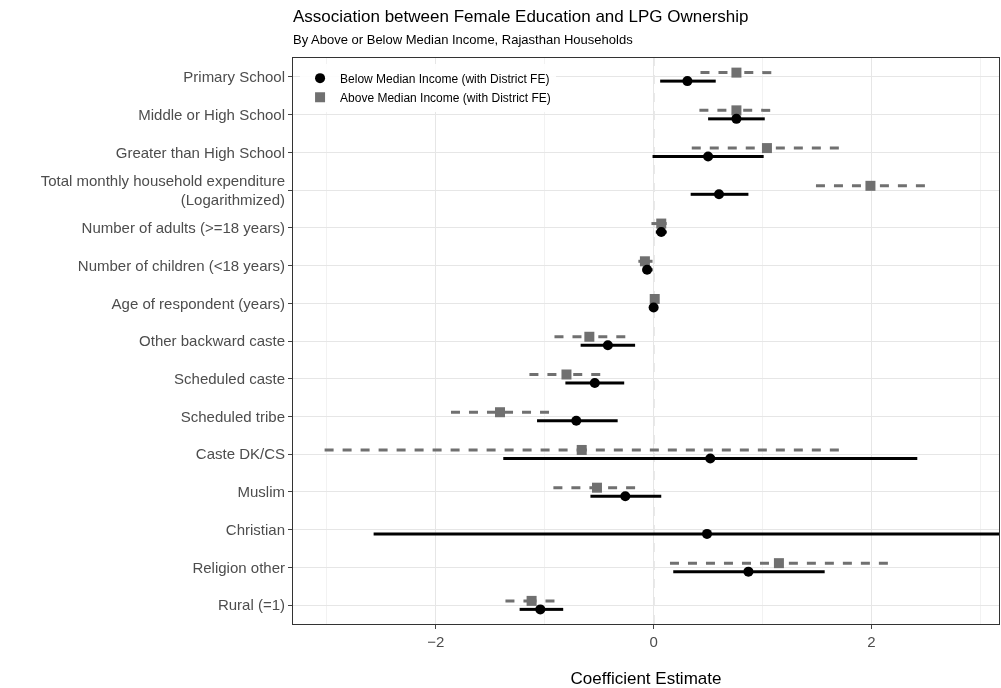  What do you see at coordinates (255, 529) in the screenshot?
I see `y-tick-label: Christian` at bounding box center [255, 529].